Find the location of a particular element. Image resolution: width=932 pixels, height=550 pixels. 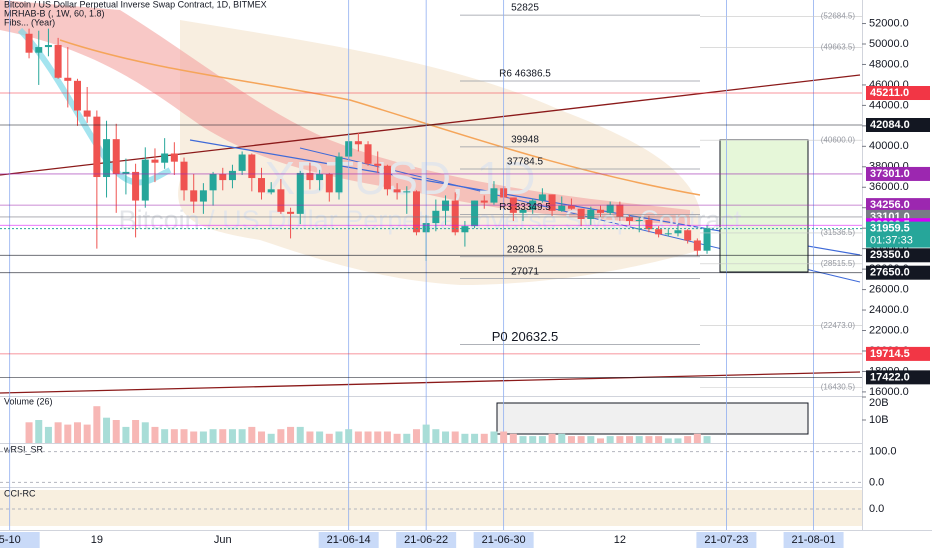

x-tick-label: 21-06-30 is located at coordinates (504, 540).